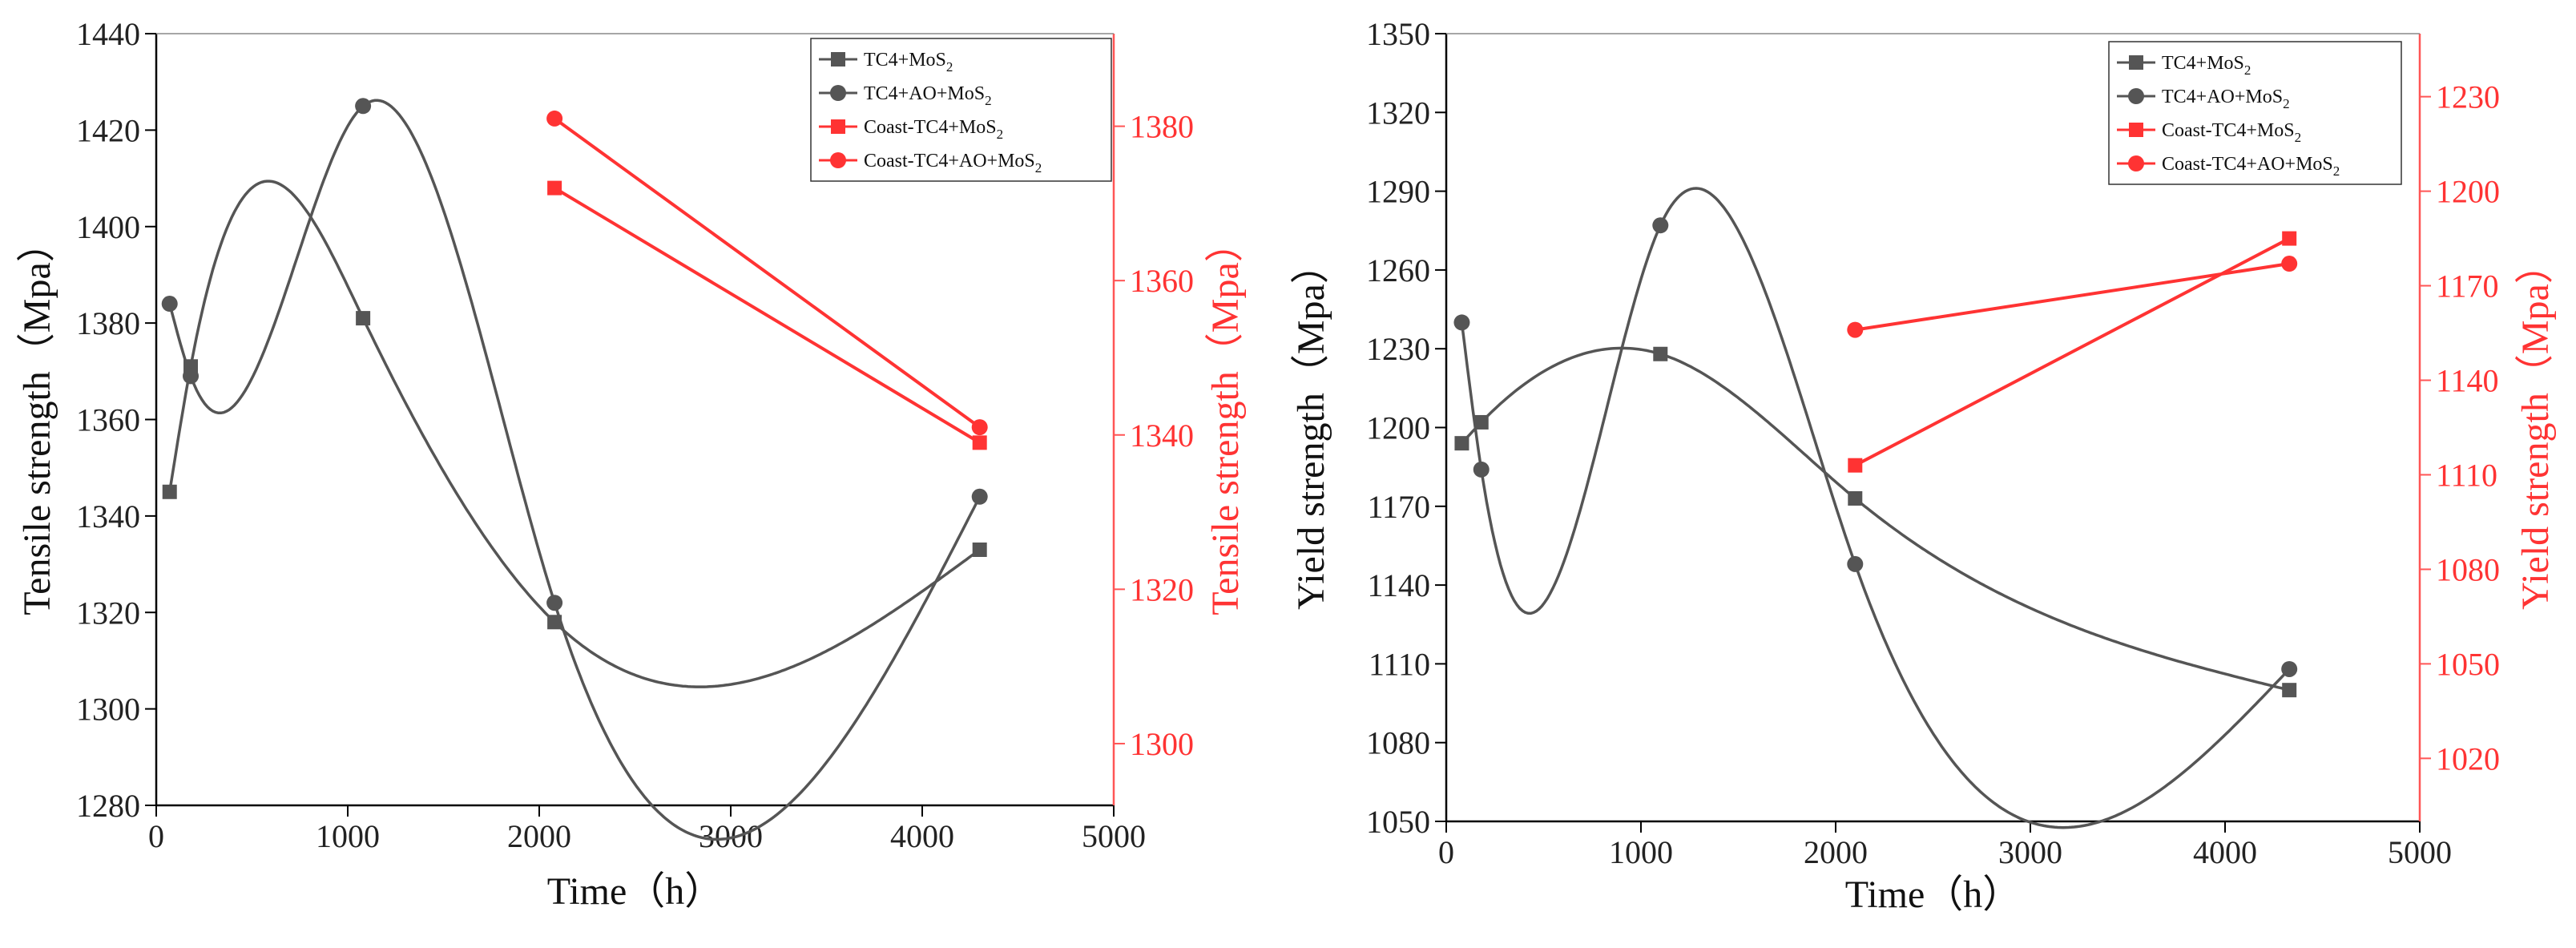 The width and height of the screenshot is (2576, 948). I want to click on y-axis-label: Tensile strength（Mpa）, so click(37, 419).